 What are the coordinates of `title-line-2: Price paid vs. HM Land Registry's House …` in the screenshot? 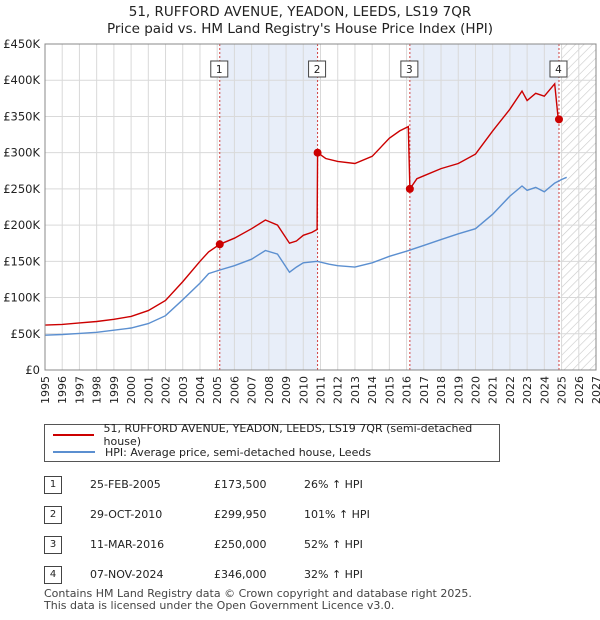 It's located at (300, 29).